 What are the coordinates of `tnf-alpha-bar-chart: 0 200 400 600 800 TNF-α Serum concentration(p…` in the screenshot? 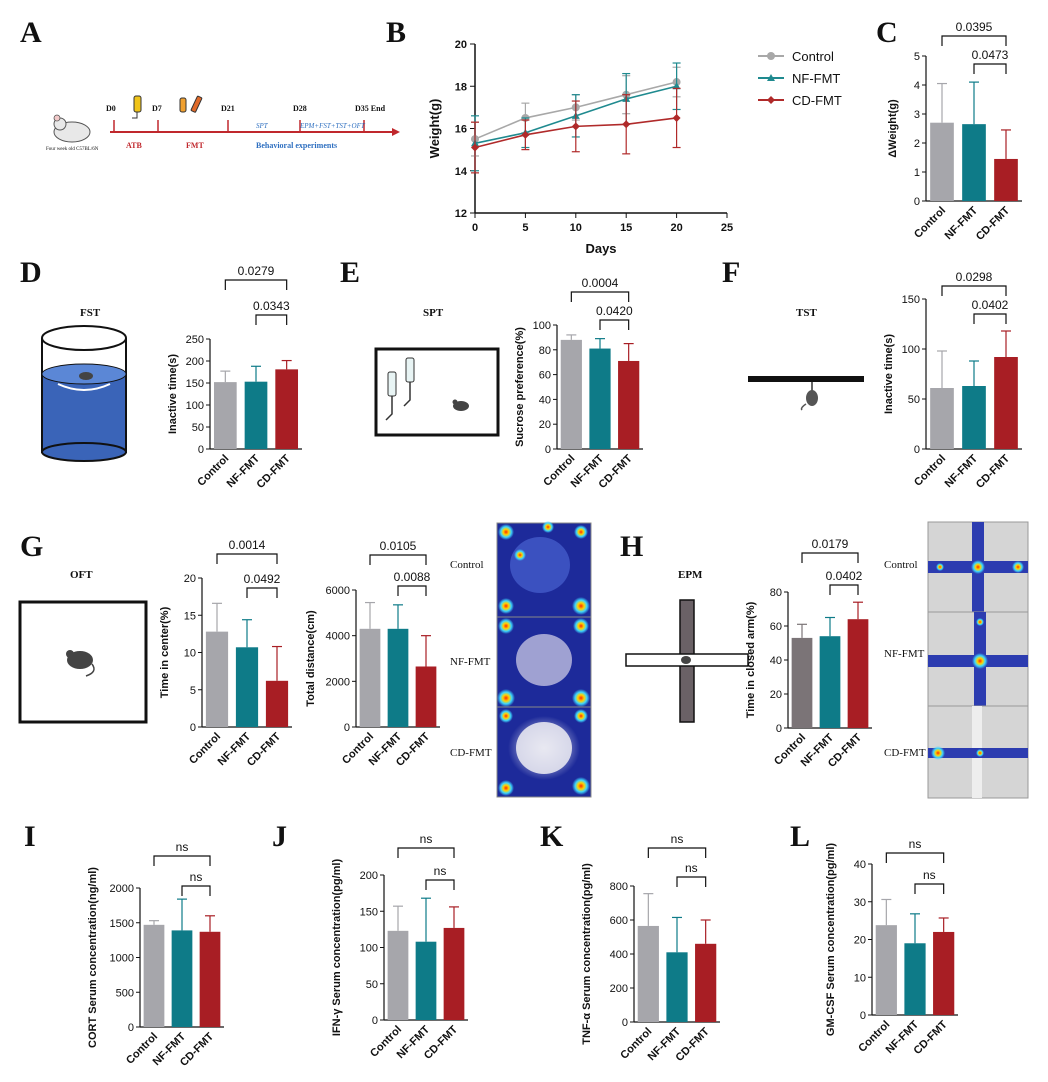 It's located at (650, 948).